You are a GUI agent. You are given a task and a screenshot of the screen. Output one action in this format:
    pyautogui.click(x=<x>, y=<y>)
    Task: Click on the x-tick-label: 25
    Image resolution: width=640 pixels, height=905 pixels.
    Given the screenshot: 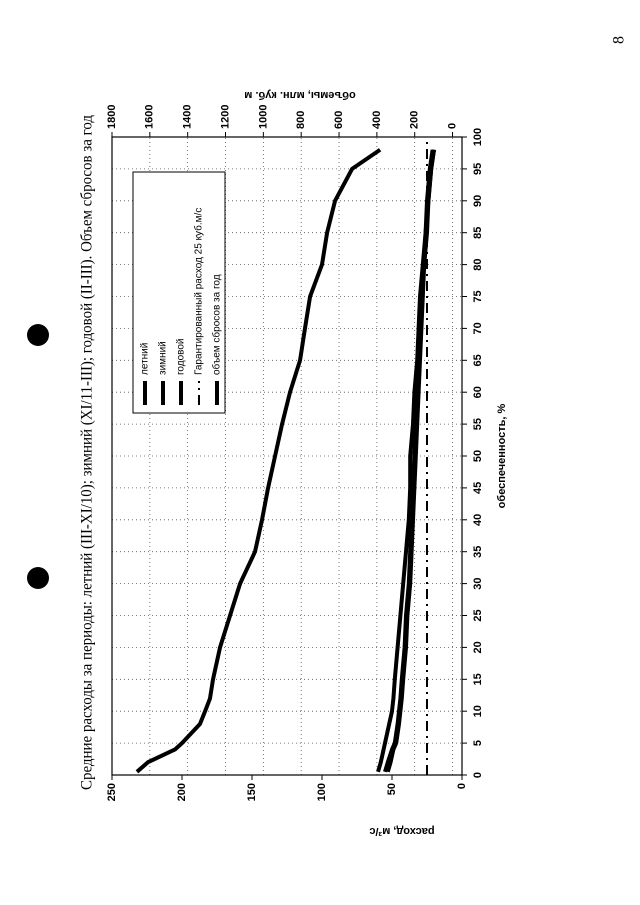 What is the action you would take?
    pyautogui.click(x=478, y=615)
    